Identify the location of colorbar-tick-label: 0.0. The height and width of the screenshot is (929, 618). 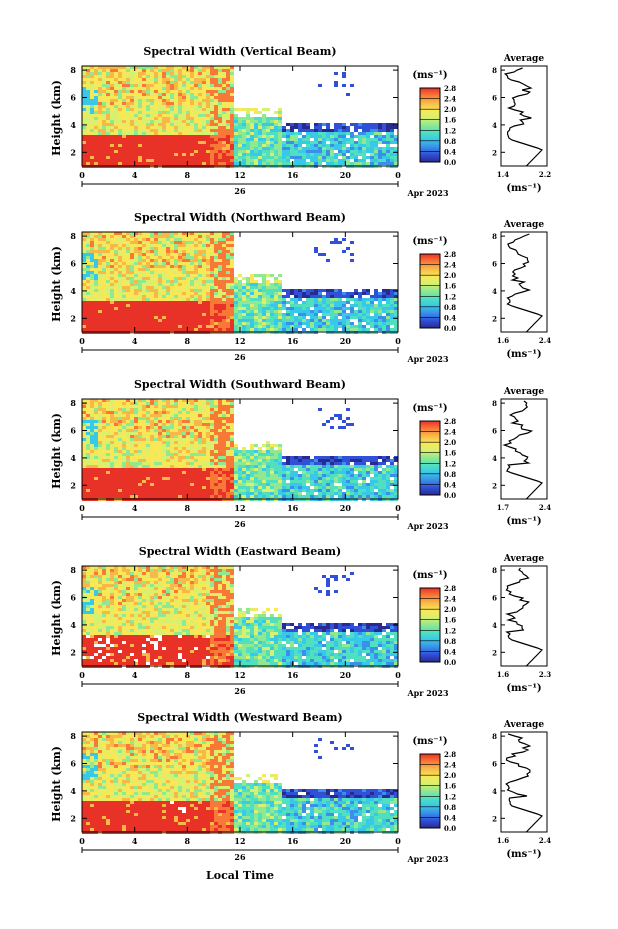
(450, 328).